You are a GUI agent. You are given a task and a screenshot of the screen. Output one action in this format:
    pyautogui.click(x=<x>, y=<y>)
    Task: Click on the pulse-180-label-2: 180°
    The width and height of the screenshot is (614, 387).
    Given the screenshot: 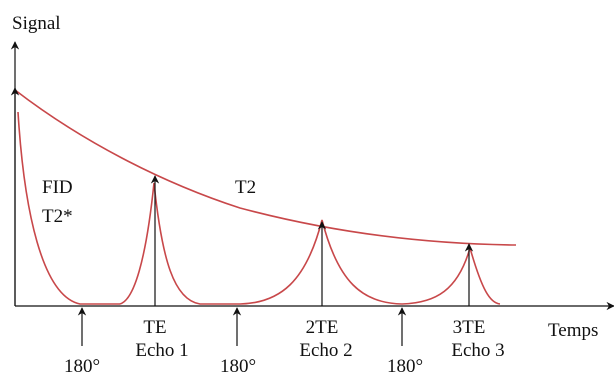 What is the action you would take?
    pyautogui.click(x=238, y=366)
    